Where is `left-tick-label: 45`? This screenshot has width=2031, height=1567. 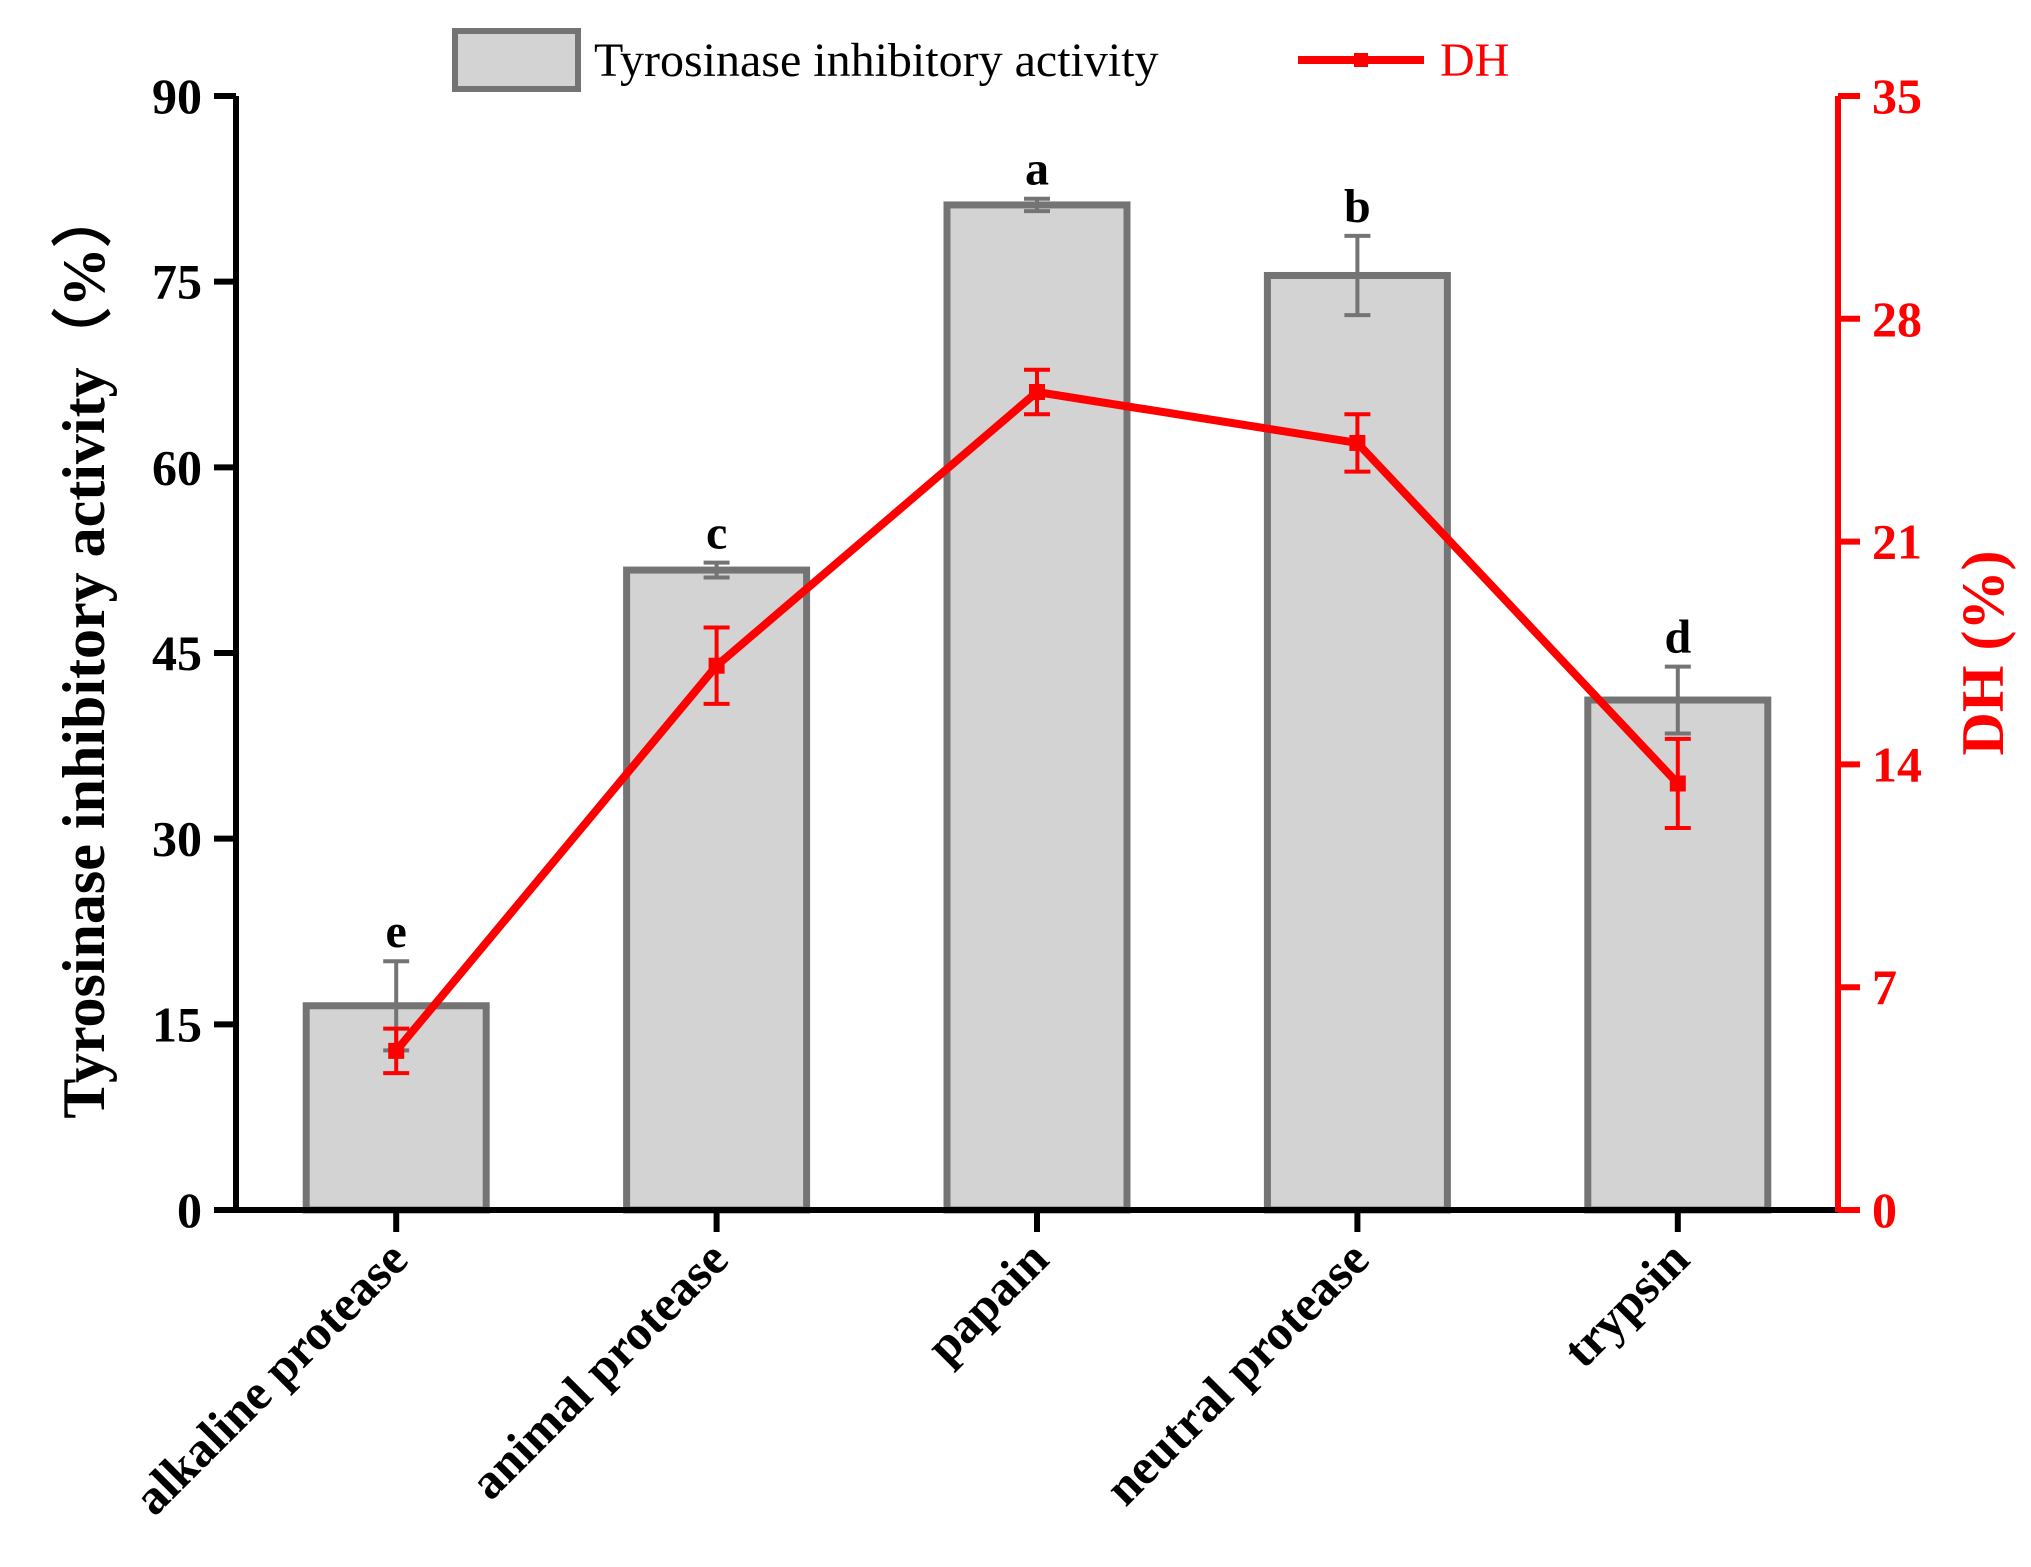 left-tick-label: 45 is located at coordinates (177, 653).